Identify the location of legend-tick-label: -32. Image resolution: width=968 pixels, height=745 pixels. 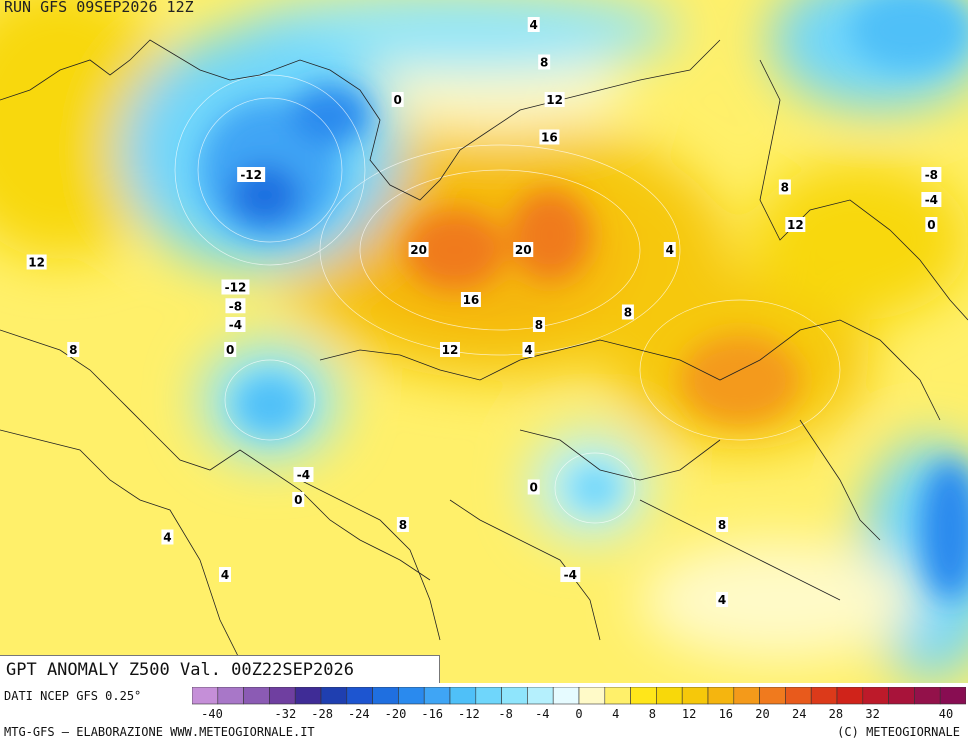
(286, 714).